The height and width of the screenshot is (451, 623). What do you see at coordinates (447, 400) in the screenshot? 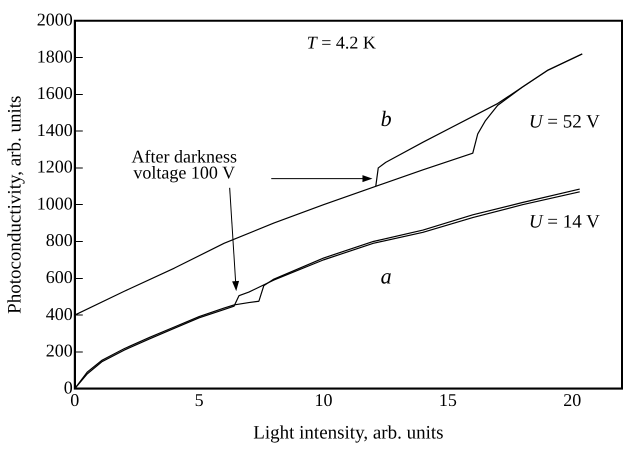
I see `x-tick-label: 15` at bounding box center [447, 400].